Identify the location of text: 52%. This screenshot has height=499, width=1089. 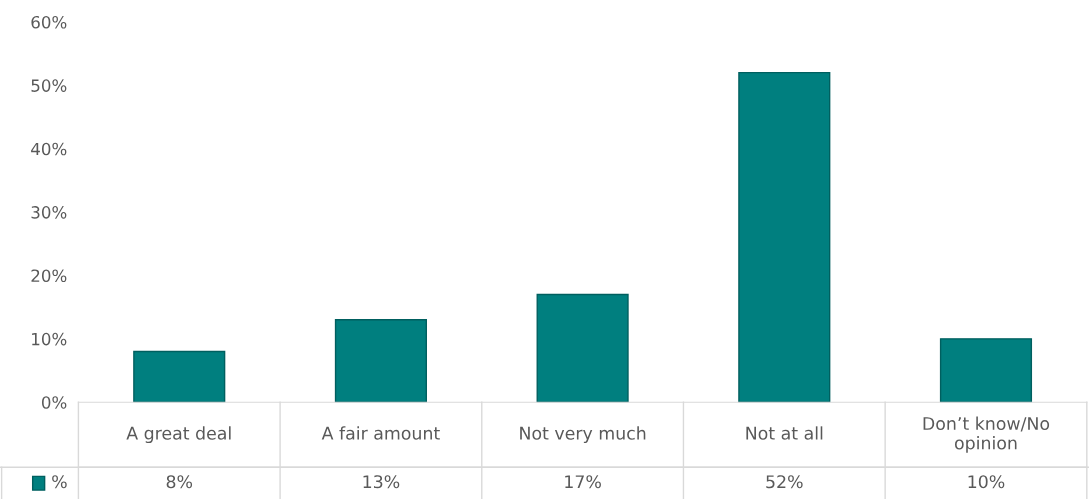
(784, 482).